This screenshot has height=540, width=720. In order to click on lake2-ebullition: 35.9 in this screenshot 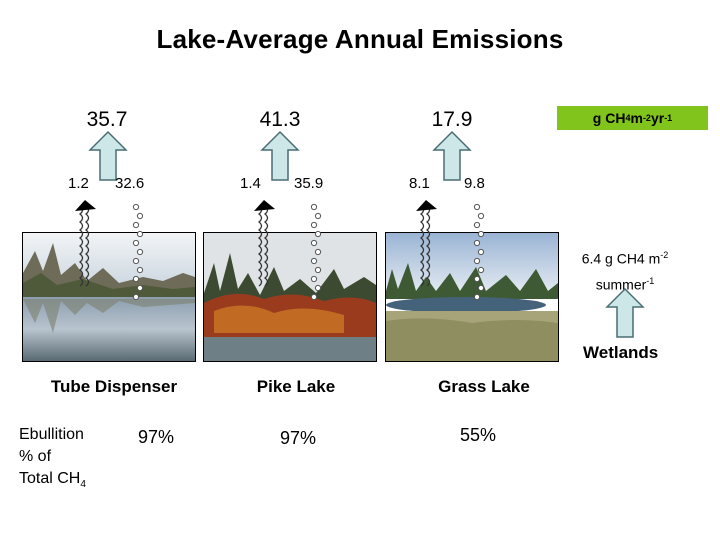, I will do `click(309, 183)`.